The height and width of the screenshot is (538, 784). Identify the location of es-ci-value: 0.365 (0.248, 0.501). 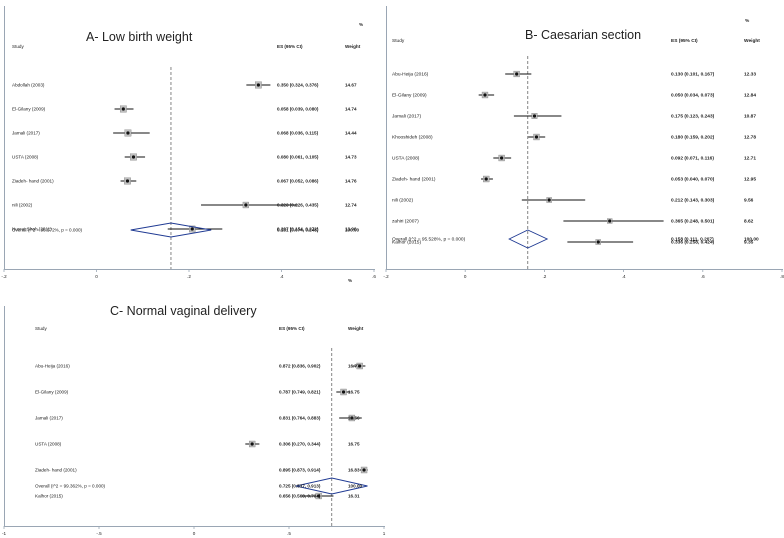
(693, 222).